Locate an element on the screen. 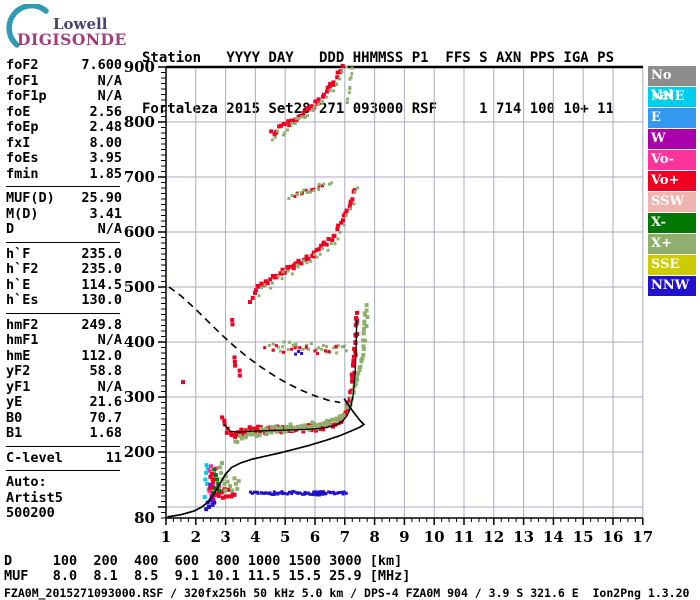  x-axis-label-1: 1 is located at coordinates (166, 537).